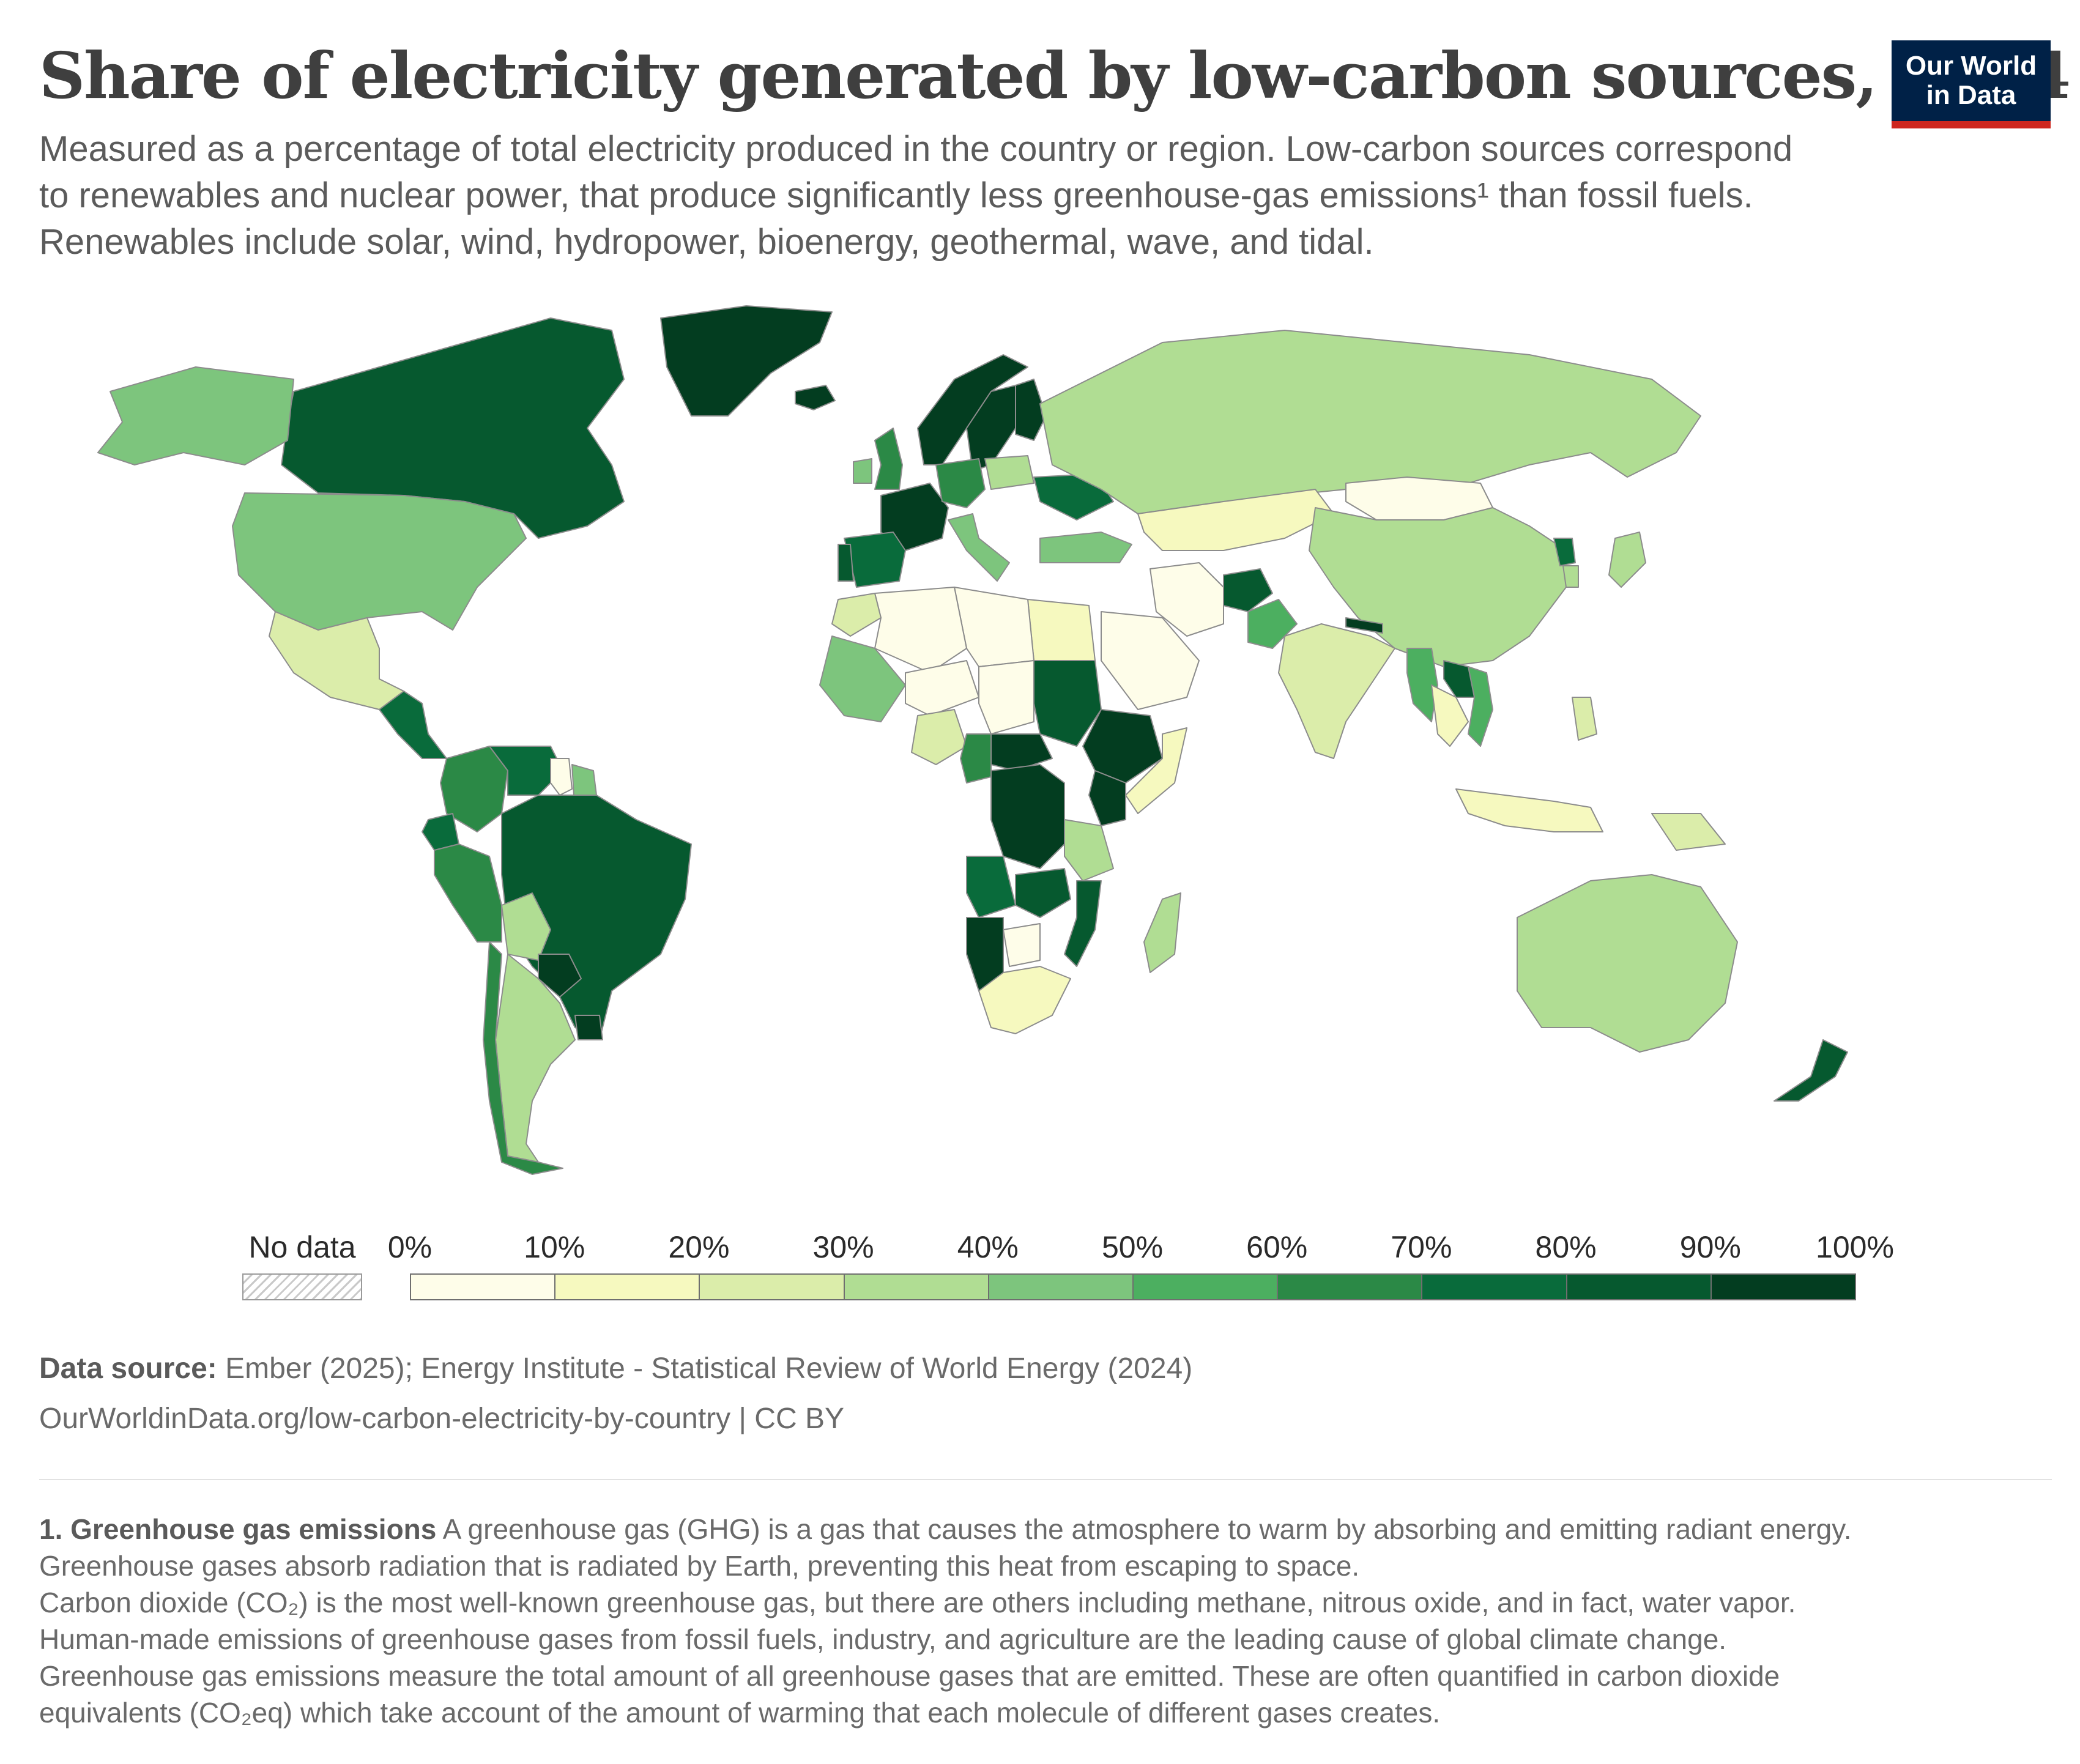 This screenshot has width=2080, height=1764. What do you see at coordinates (961, 483) in the screenshot?
I see `region-germany: Germany: 60%` at bounding box center [961, 483].